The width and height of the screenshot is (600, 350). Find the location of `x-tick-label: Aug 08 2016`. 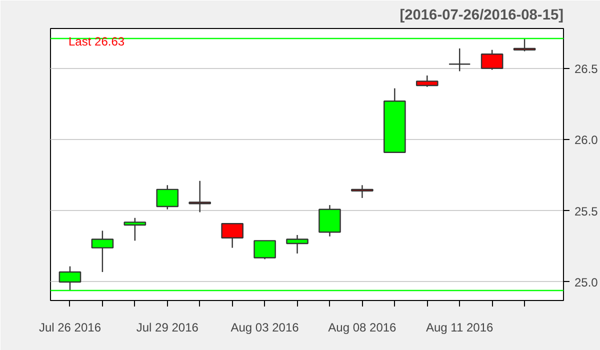

x-tick-label: Aug 08 2016 is located at coordinates (362, 327).